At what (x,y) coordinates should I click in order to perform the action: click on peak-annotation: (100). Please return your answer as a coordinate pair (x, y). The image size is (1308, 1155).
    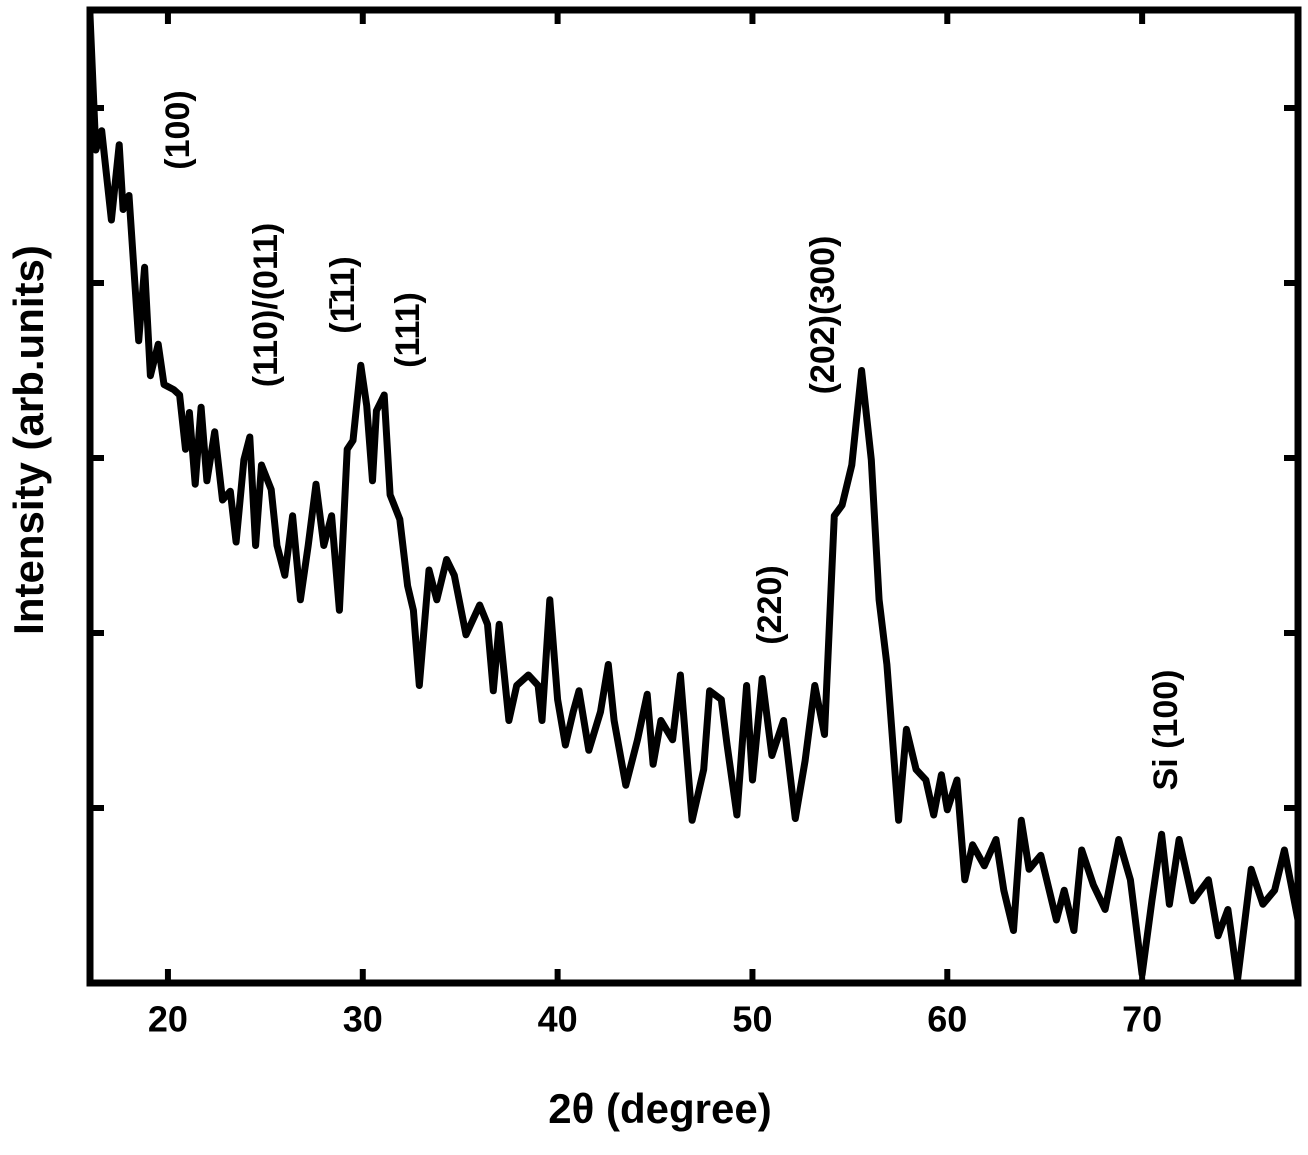
    Looking at the image, I should click on (178, 129).